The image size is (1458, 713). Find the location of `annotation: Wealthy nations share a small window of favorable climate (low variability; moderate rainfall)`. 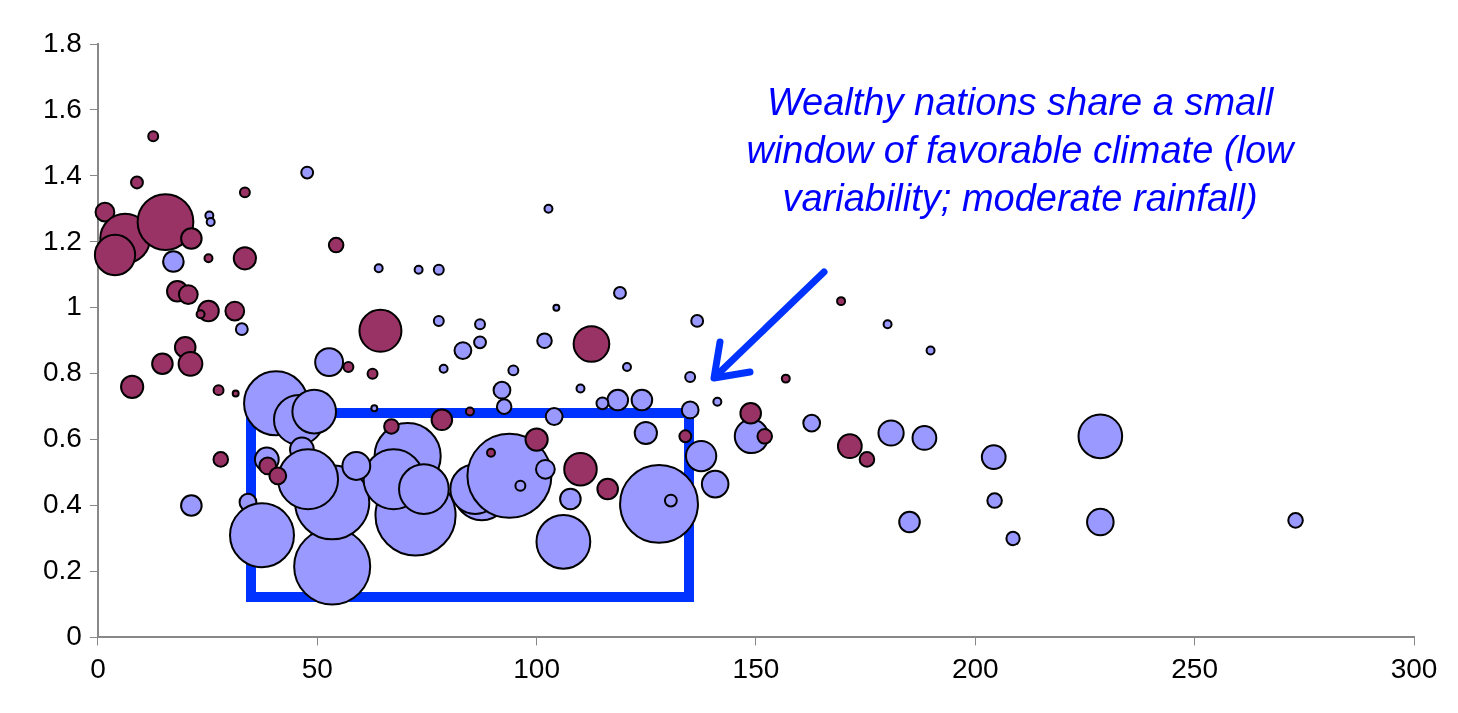

annotation: Wealthy nations share a small window of favorable climate (low variability; moderate rainfall) is located at coordinates (1021, 150).